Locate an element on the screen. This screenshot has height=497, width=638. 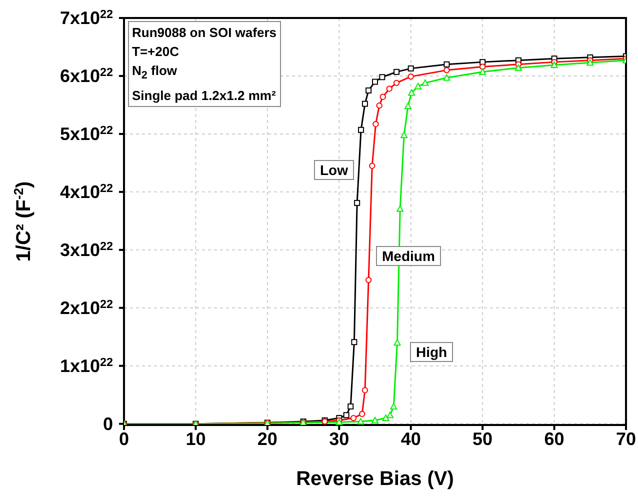
x-tick-label: 70 is located at coordinates (626, 438).